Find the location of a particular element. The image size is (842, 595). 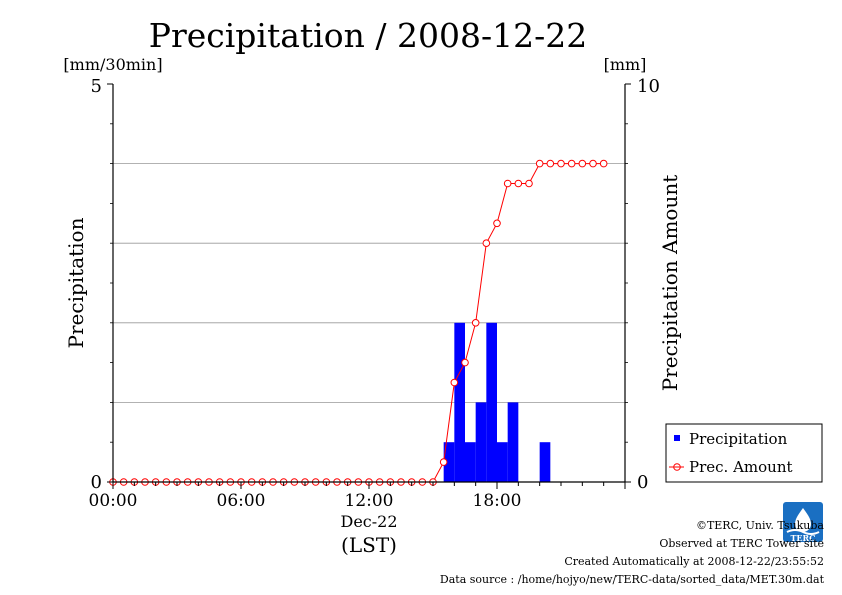

legend-precipitation-marker is located at coordinates (677, 438).